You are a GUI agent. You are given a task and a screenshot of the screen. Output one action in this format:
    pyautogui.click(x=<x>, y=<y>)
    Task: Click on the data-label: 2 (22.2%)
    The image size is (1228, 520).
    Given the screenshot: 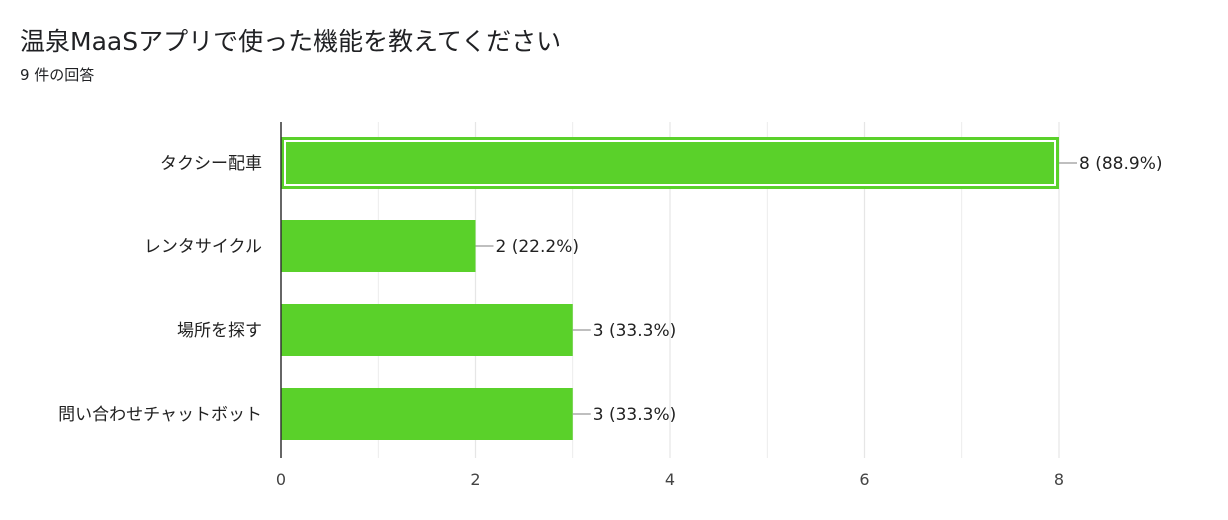 What is the action you would take?
    pyautogui.click(x=538, y=247)
    